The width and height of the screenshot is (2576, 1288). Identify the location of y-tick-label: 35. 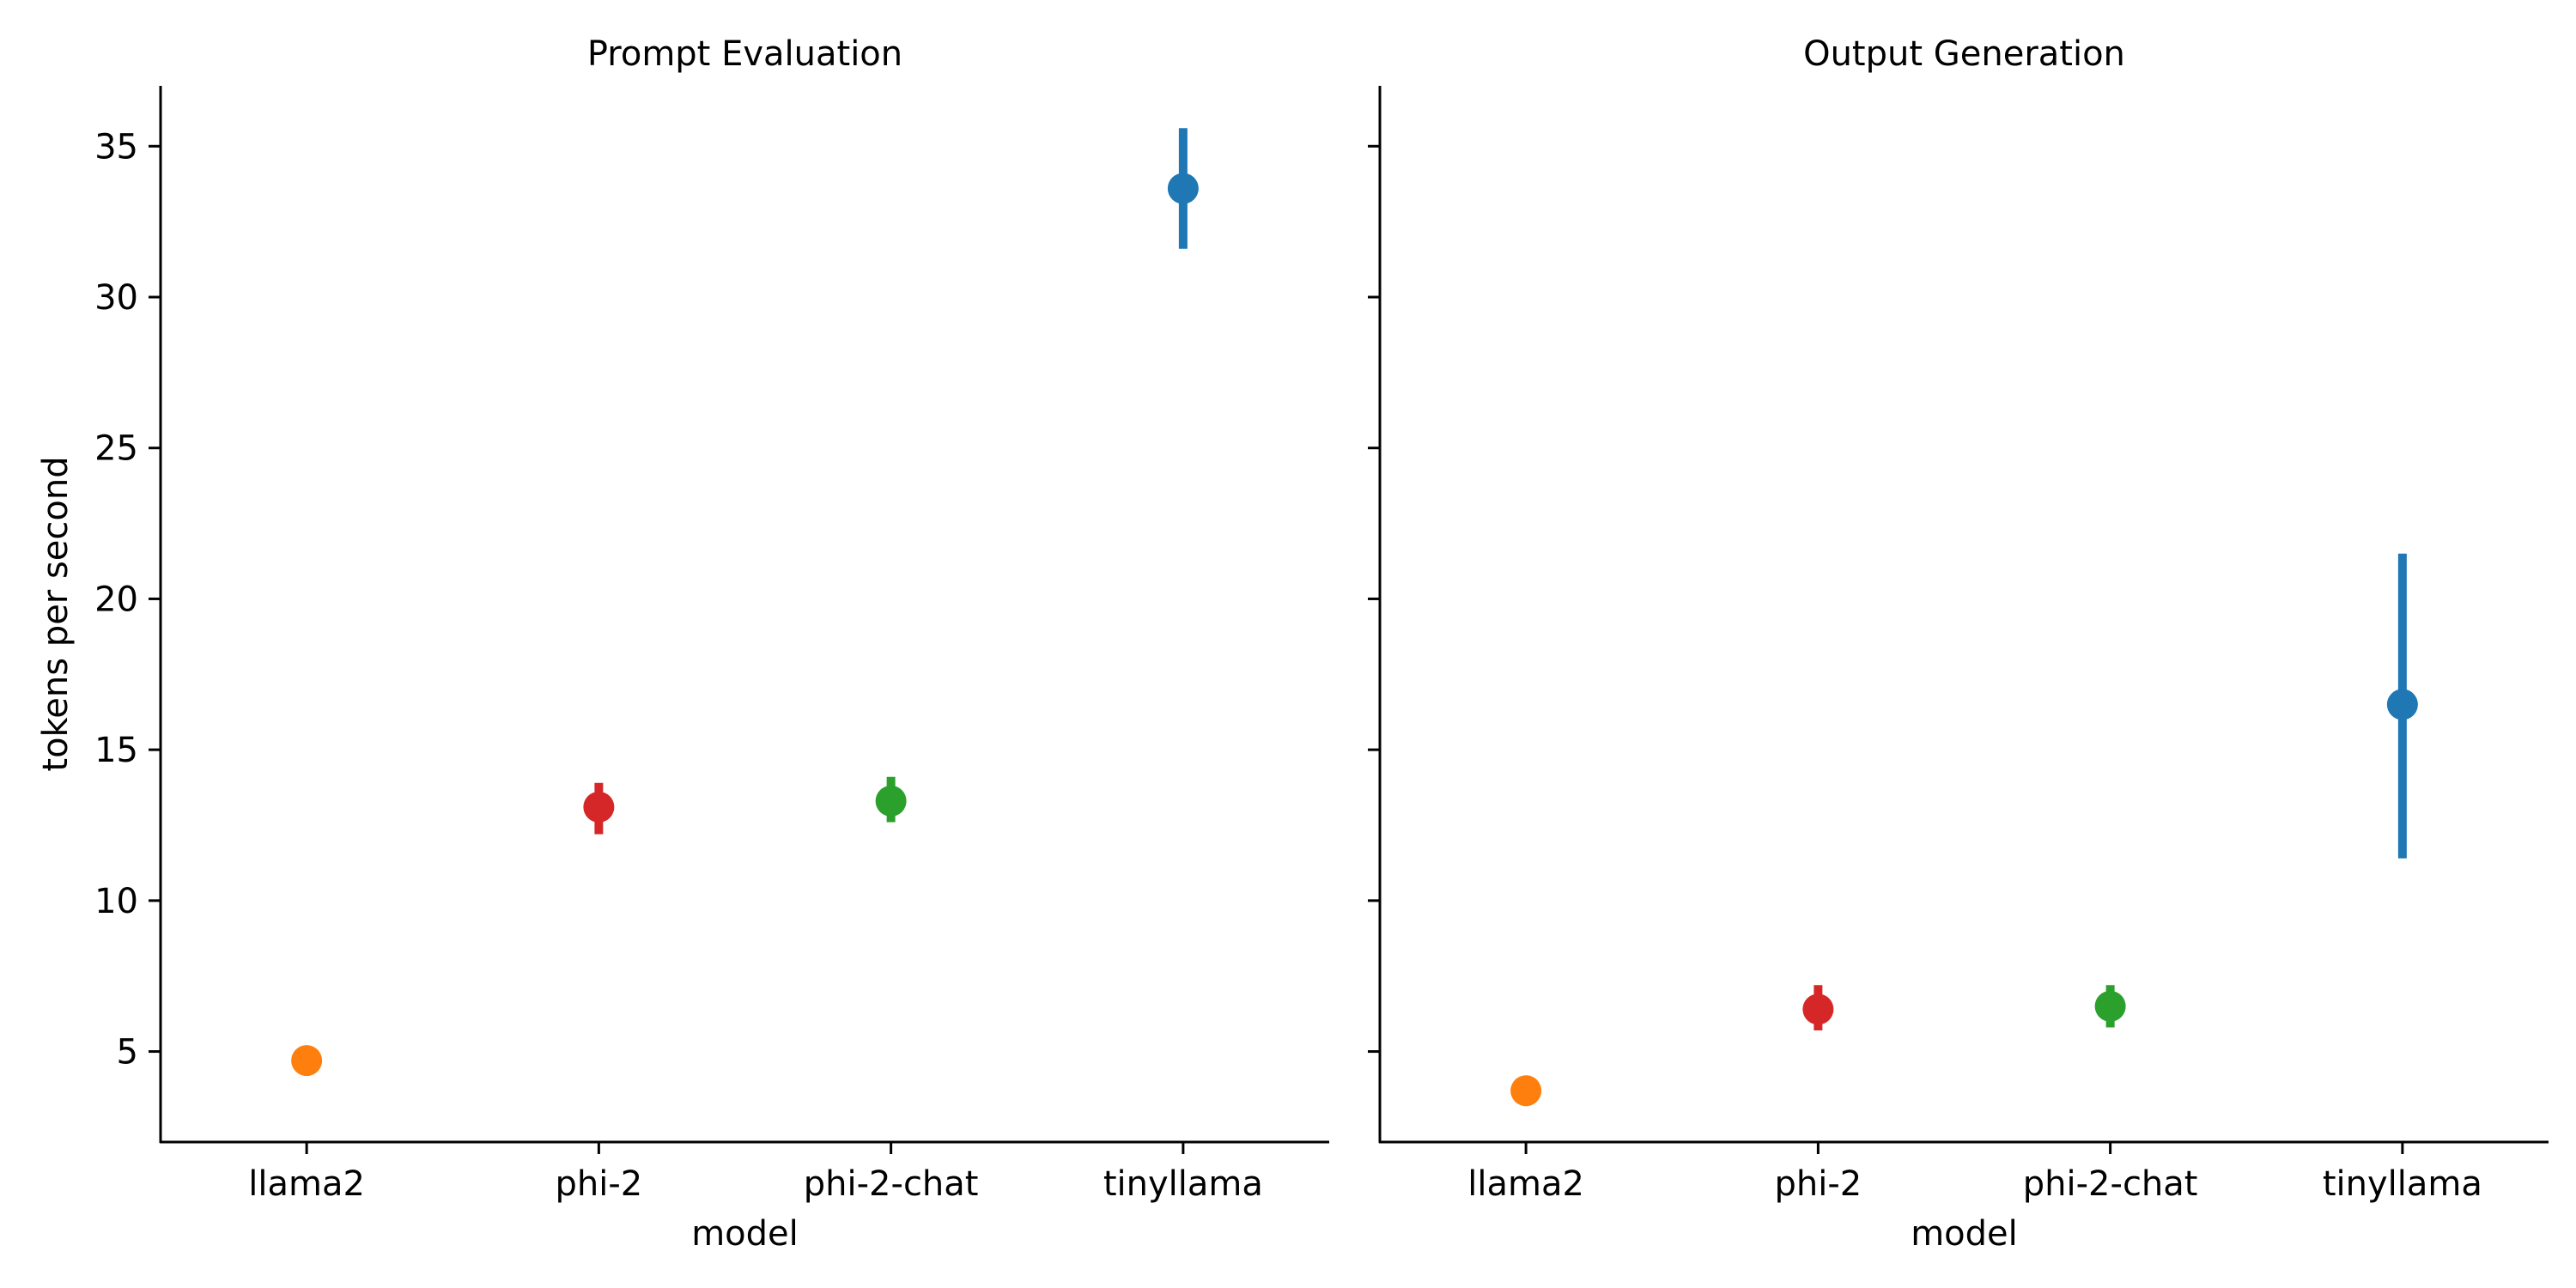
(116, 147).